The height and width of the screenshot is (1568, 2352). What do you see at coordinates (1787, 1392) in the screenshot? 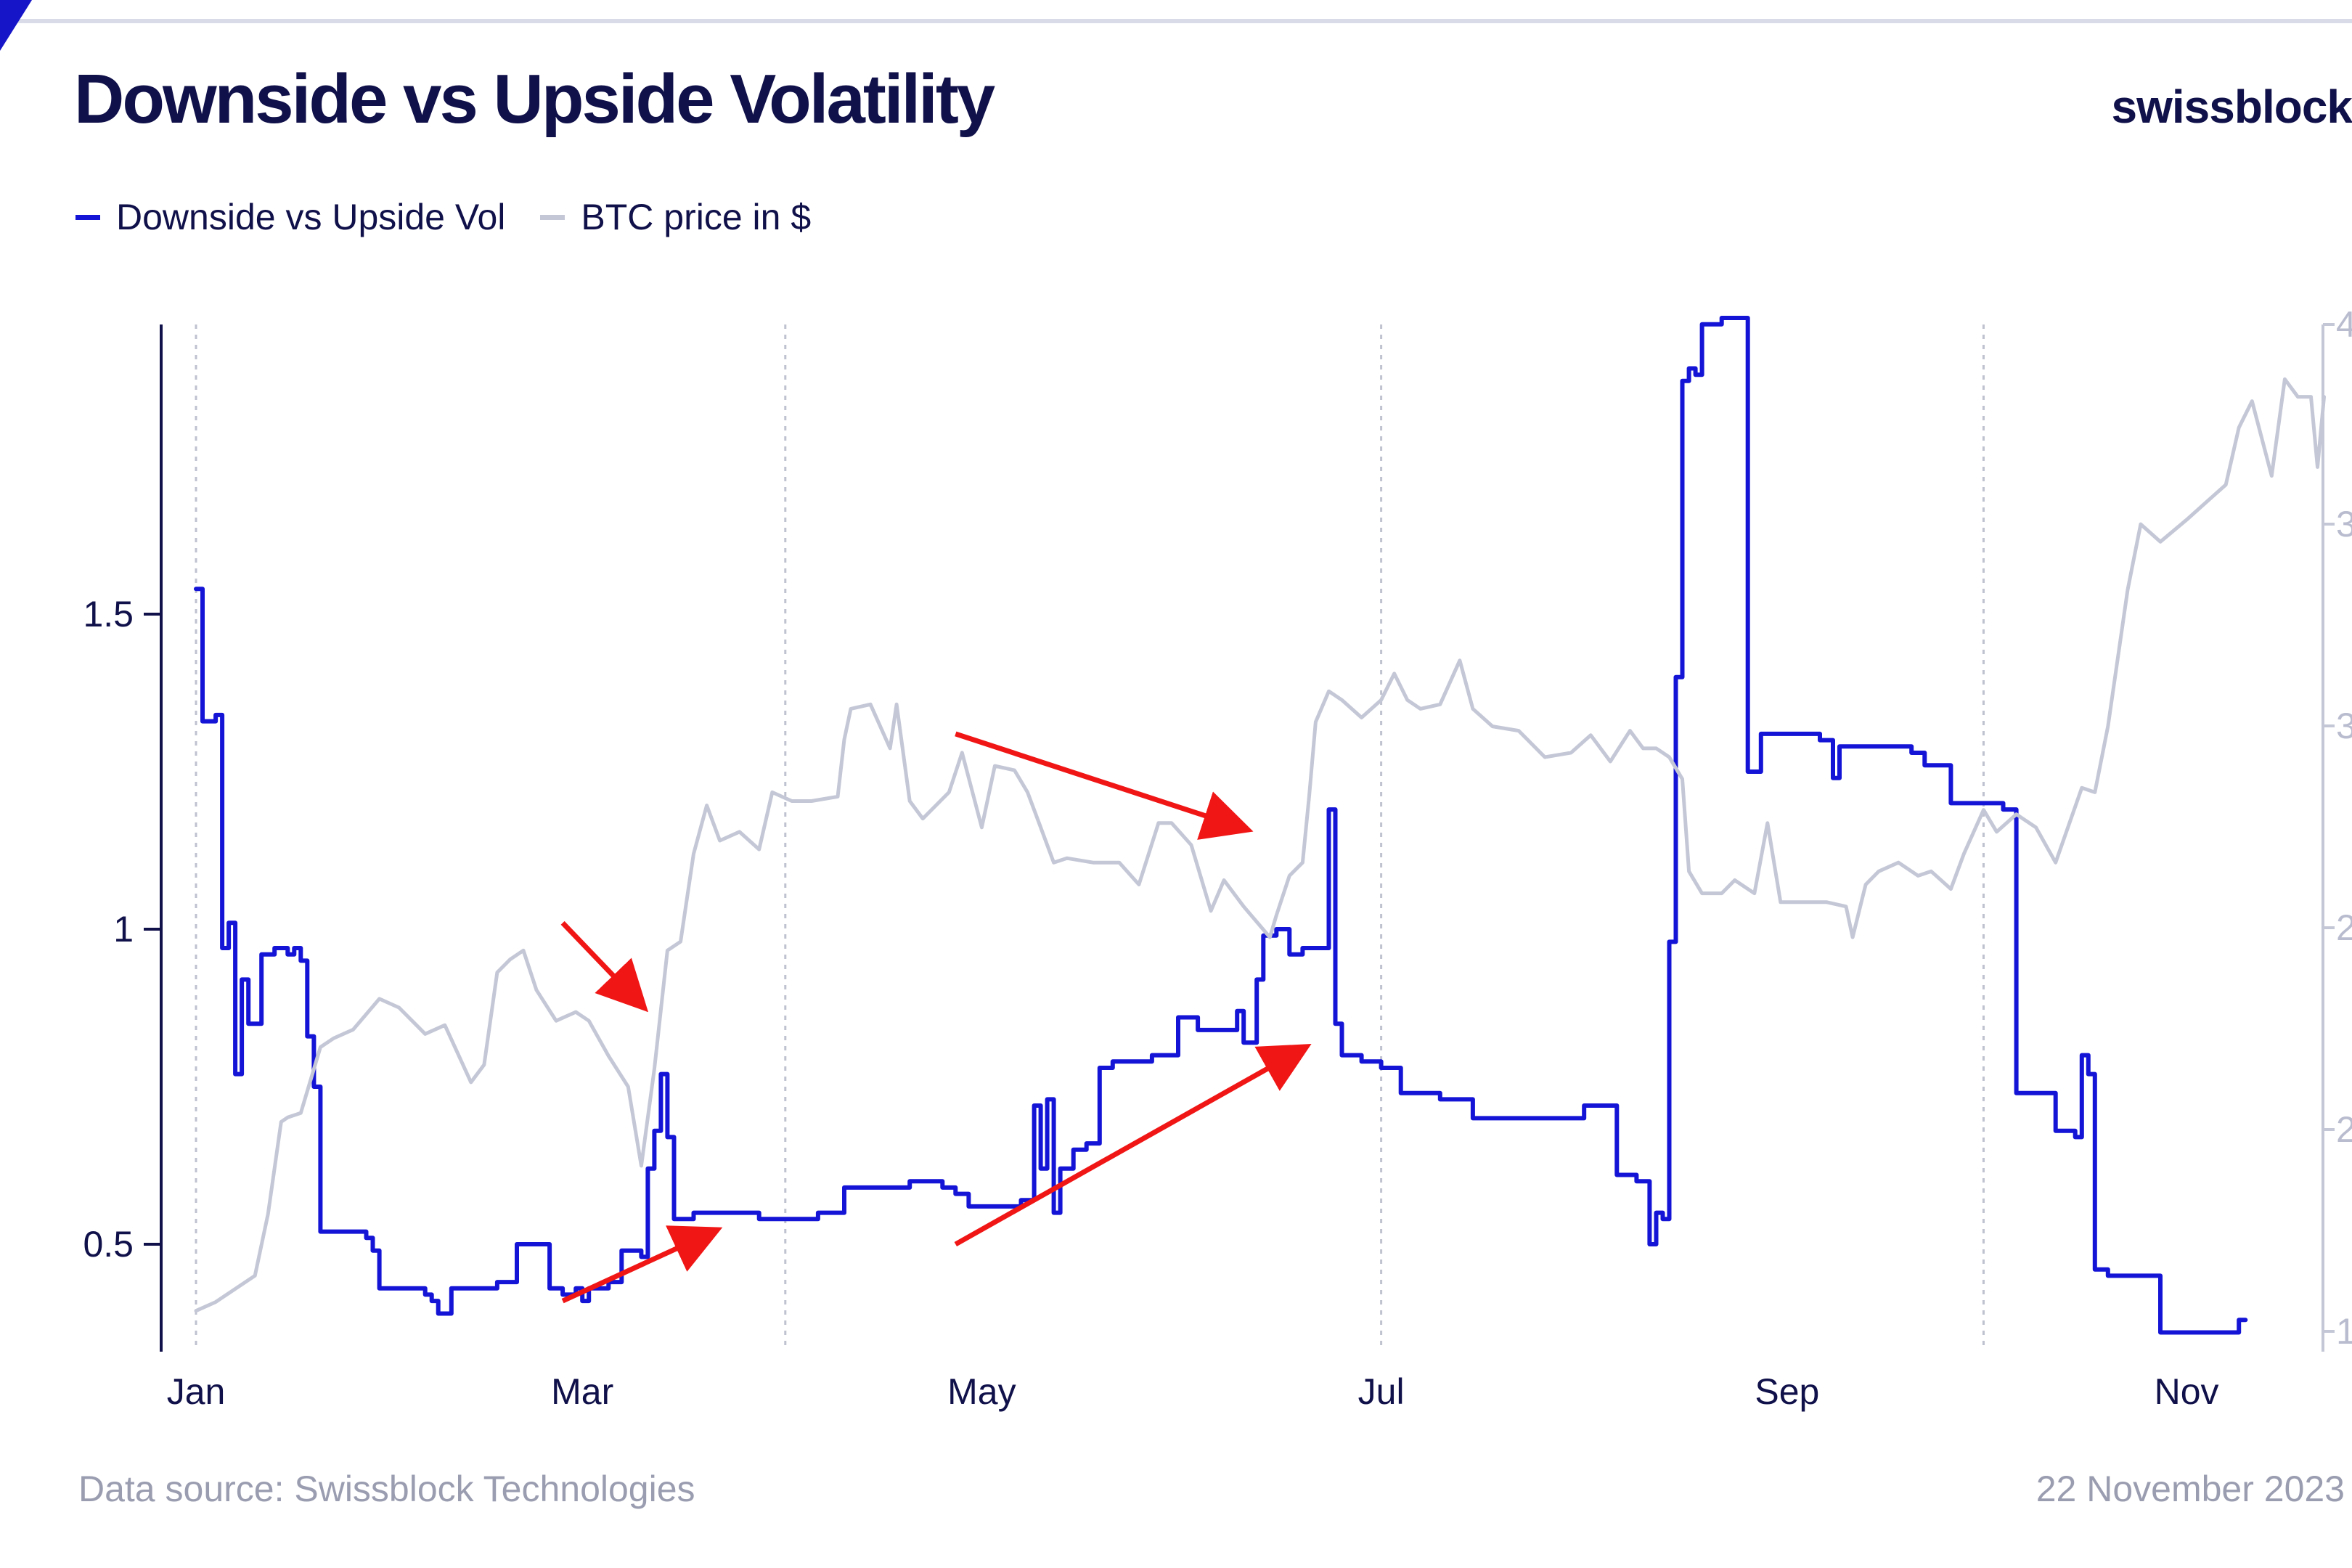
I see `x-tick-label: Sep` at bounding box center [1787, 1392].